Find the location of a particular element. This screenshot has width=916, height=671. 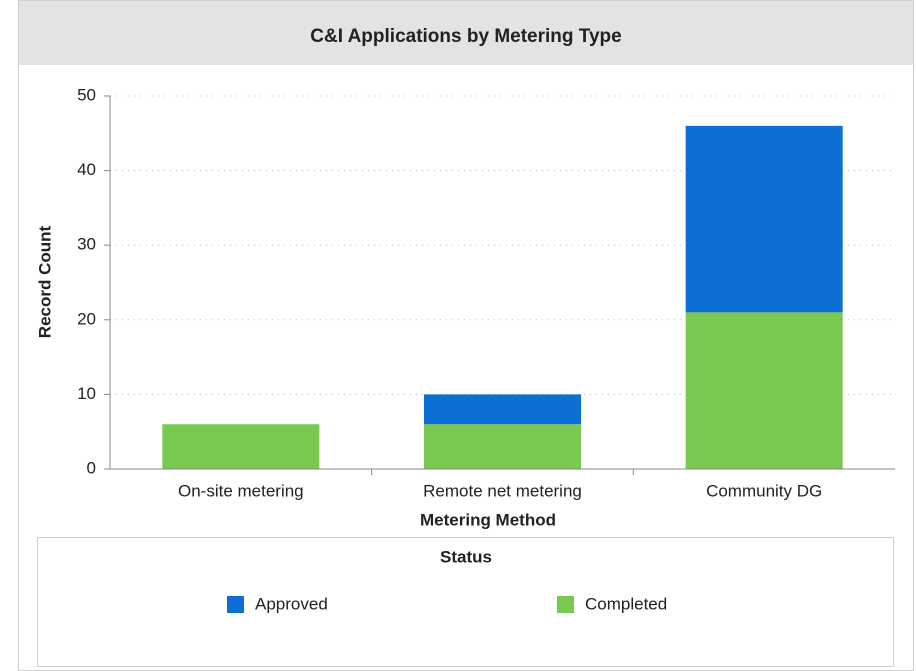

chart-title: C&I Applications by Metering Type is located at coordinates (465, 36).